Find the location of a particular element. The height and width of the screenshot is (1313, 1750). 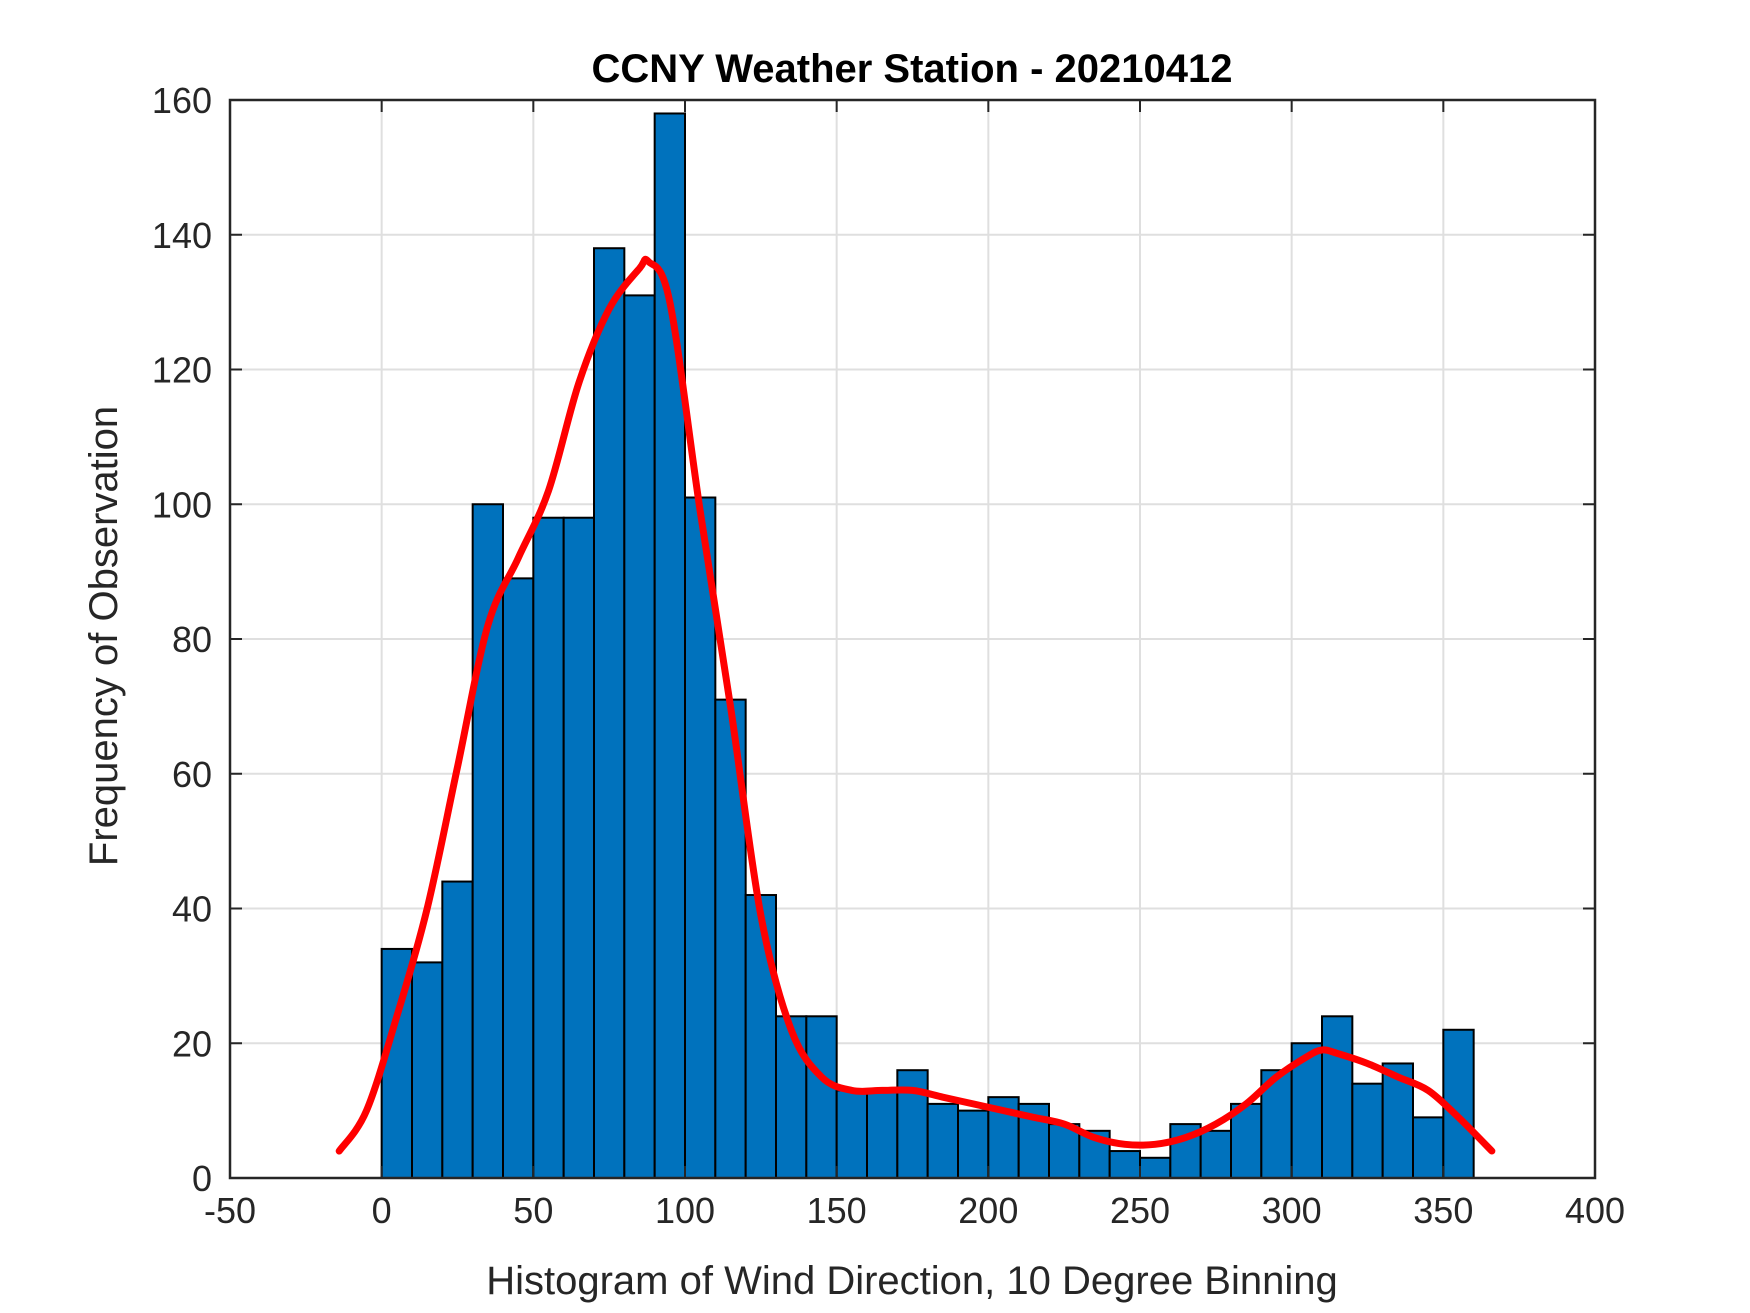

x-tick-label: 150 is located at coordinates (837, 1210).